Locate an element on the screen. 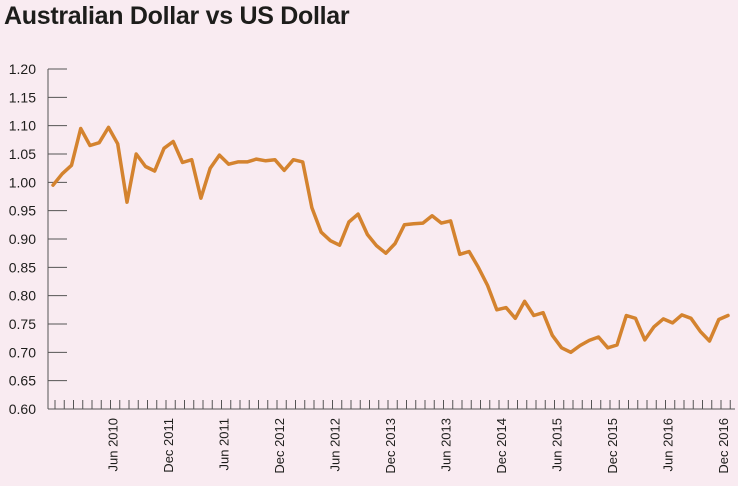 This screenshot has width=738, height=486. x-tick-label: Jun 2013 is located at coordinates (445, 445).